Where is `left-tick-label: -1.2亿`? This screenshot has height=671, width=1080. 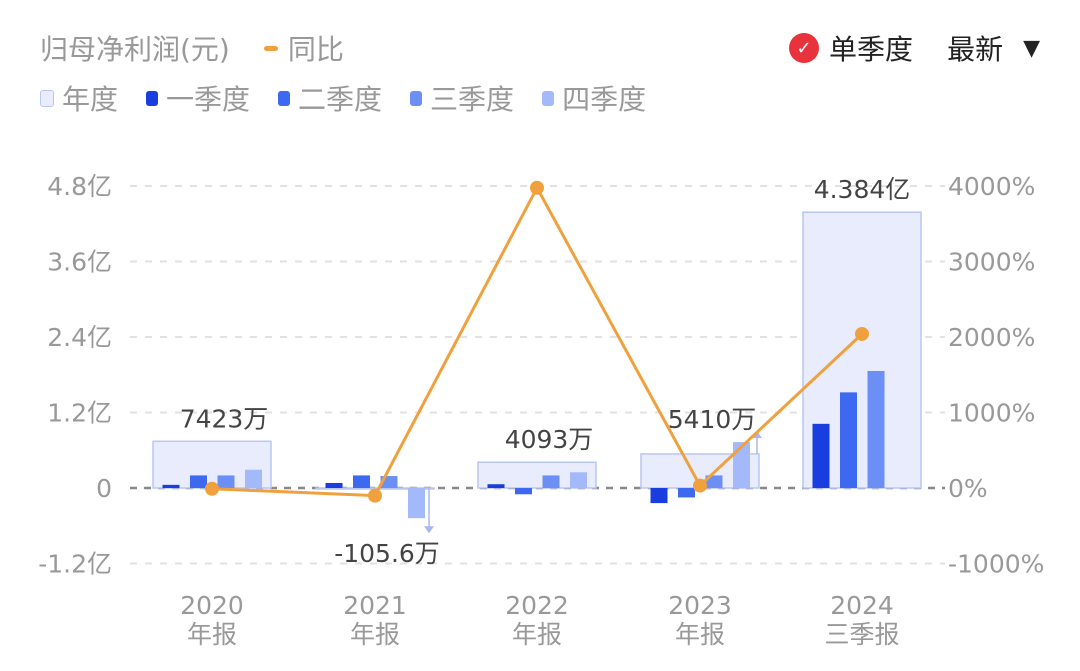
left-tick-label: -1.2亿 is located at coordinates (75, 564).